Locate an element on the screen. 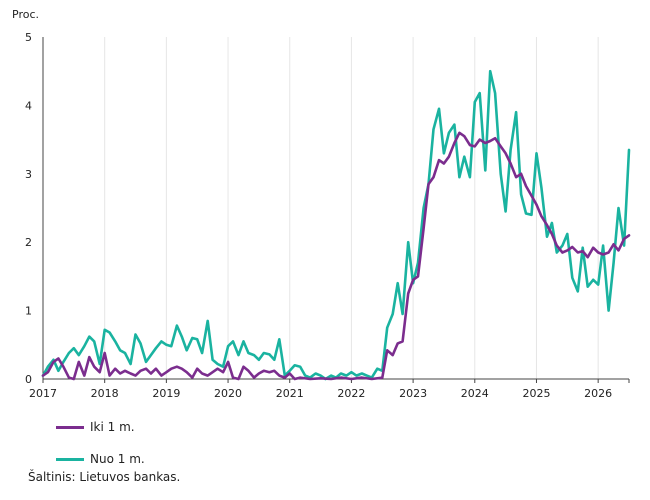  x-tick-label: 2024 is located at coordinates (475, 393).